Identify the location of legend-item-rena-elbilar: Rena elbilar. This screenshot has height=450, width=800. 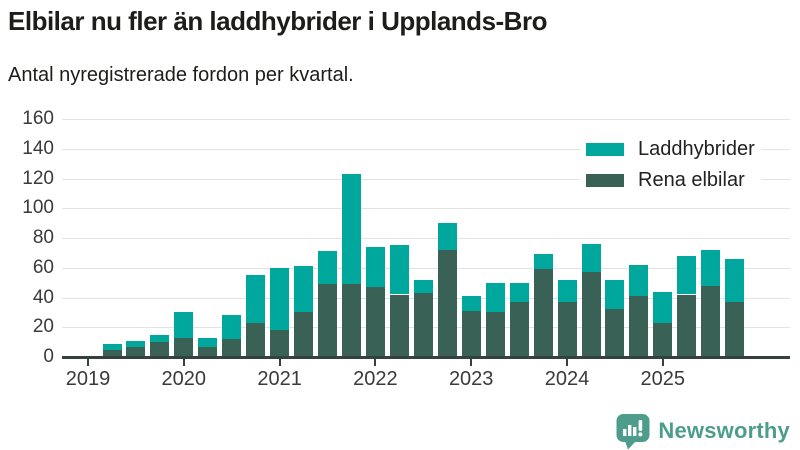
(670, 180).